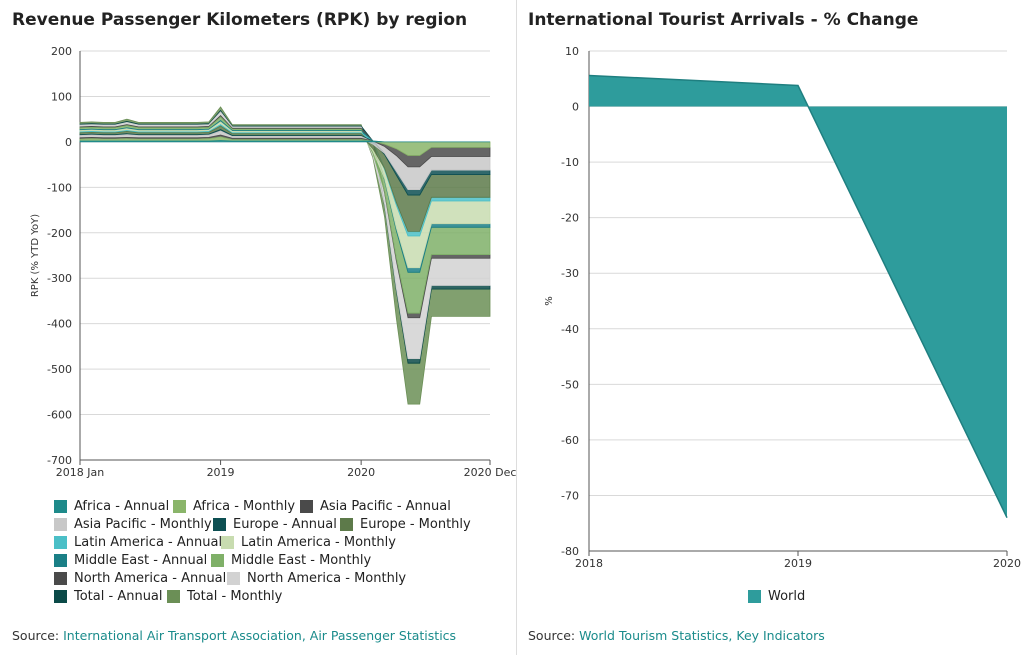  I want to click on legend-label: Middle East - Monthly, so click(301, 560).